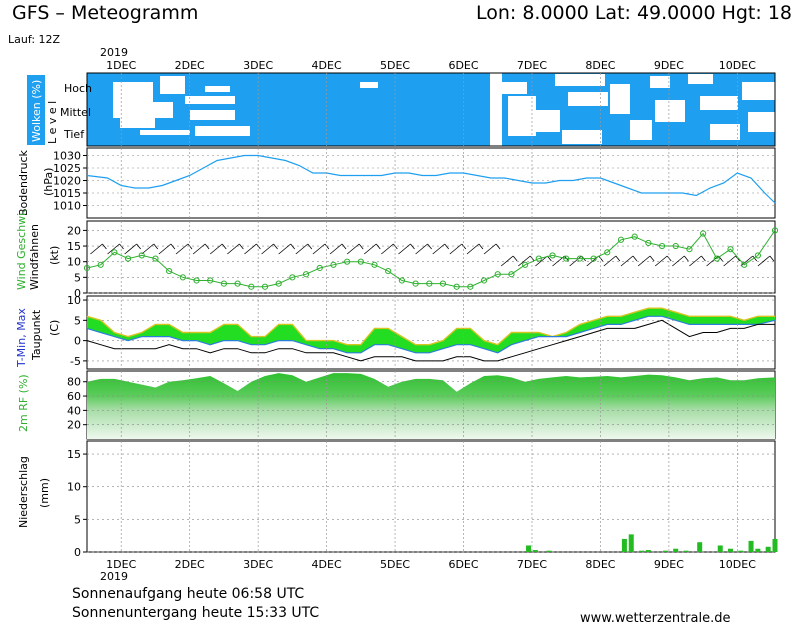 The height and width of the screenshot is (626, 800). I want to click on y-tick-label: 1020, so click(67, 181).